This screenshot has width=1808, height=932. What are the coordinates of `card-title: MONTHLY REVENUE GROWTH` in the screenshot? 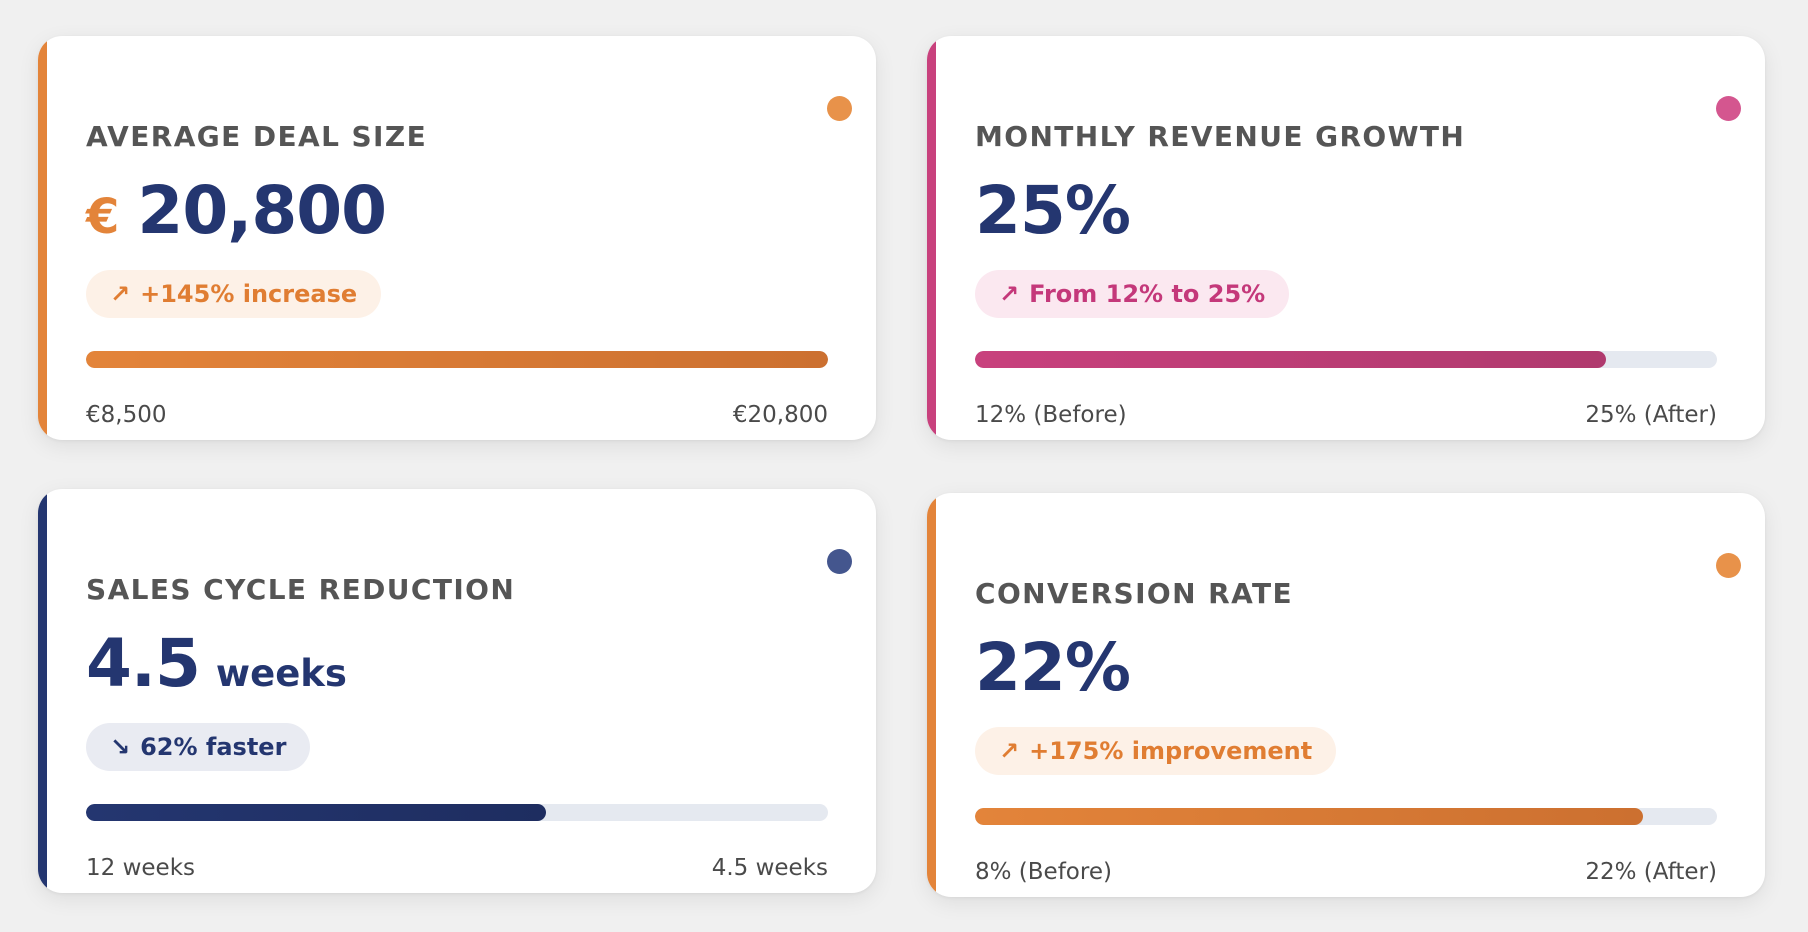 It's located at (1220, 136).